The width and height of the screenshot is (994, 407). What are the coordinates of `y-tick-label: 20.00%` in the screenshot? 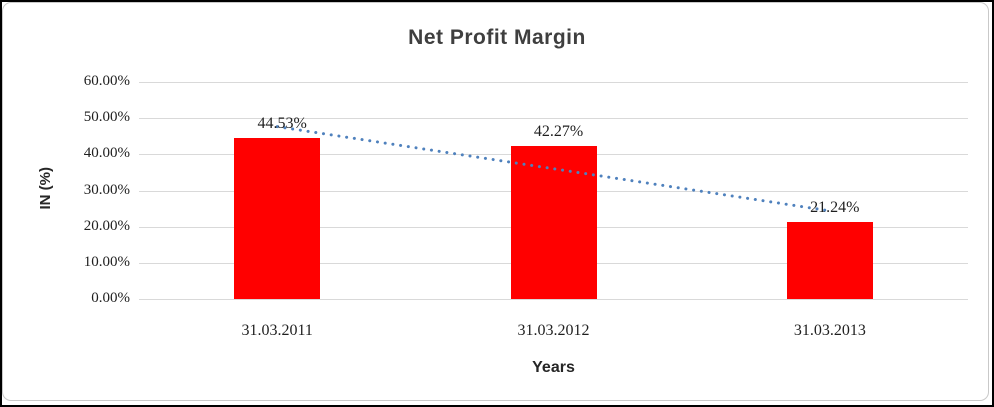 It's located at (106, 225).